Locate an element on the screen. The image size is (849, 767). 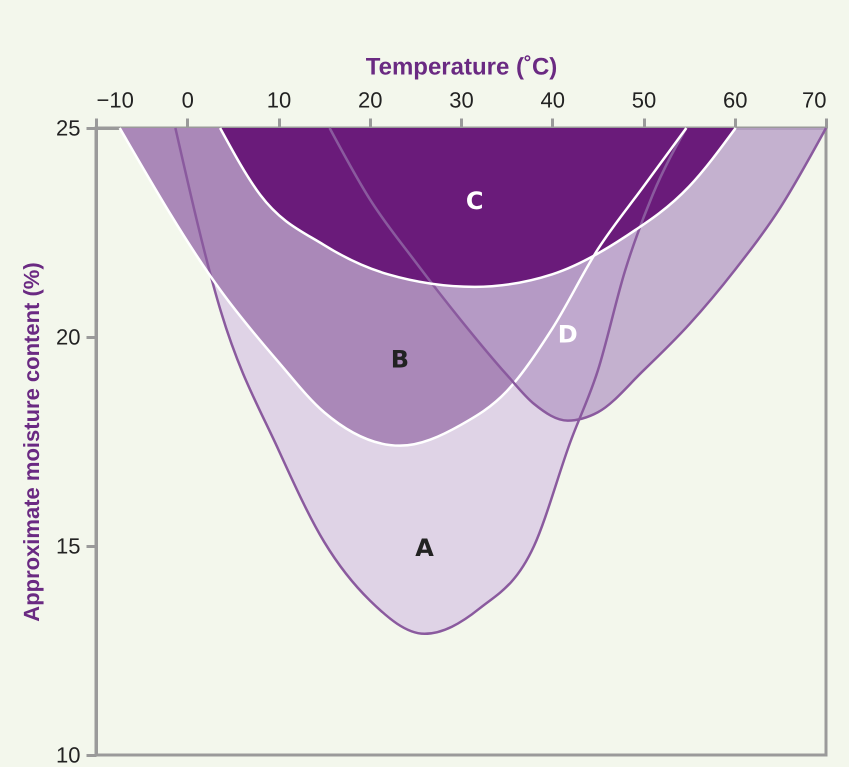
x-tick-label: −10 is located at coordinates (115, 100).